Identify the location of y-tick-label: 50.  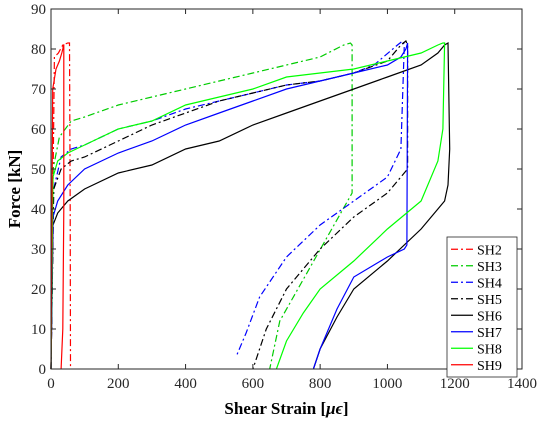
(38, 170).